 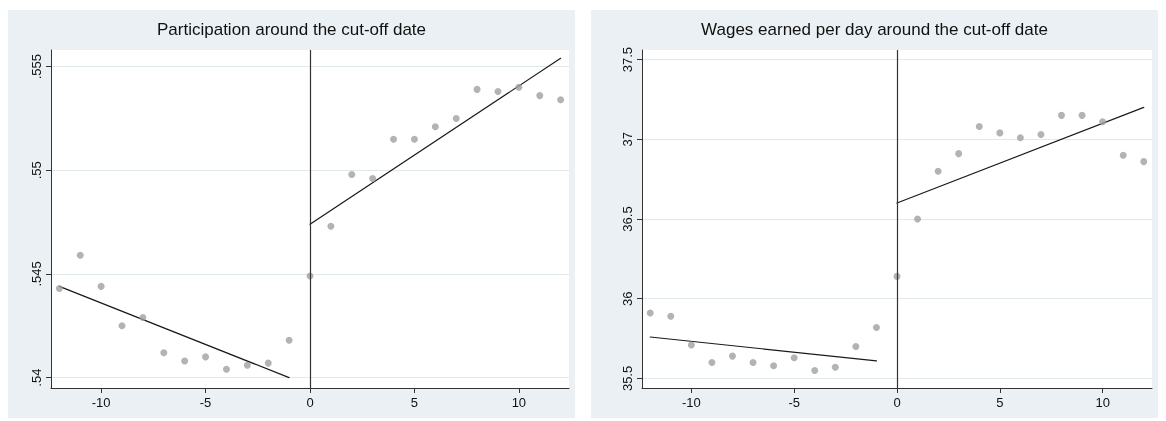 I want to click on y-tick-label: 35.5, so click(x=627, y=378).